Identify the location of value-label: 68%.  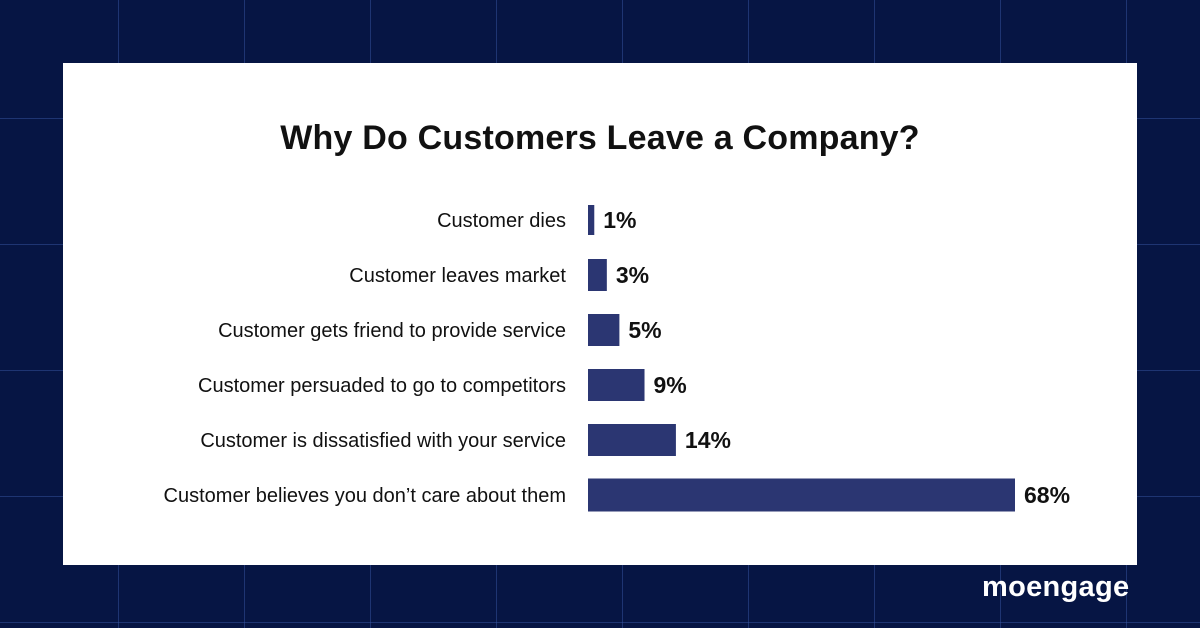
(1047, 495).